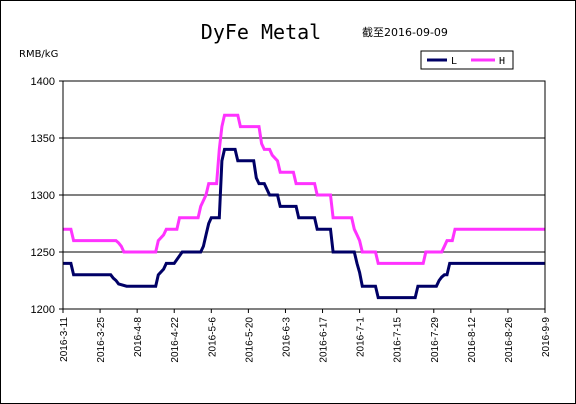 This screenshot has height=404, width=576. I want to click on x-tick-label: 2016-8-26, so click(509, 340).